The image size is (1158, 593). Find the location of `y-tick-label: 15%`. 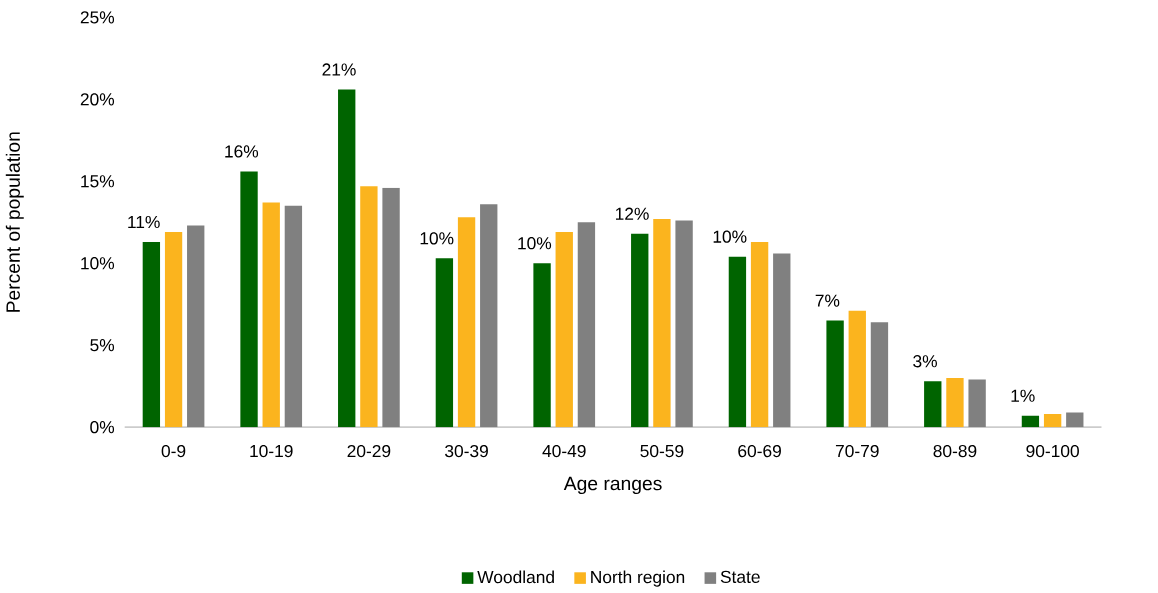

y-tick-label: 15% is located at coordinates (98, 181).